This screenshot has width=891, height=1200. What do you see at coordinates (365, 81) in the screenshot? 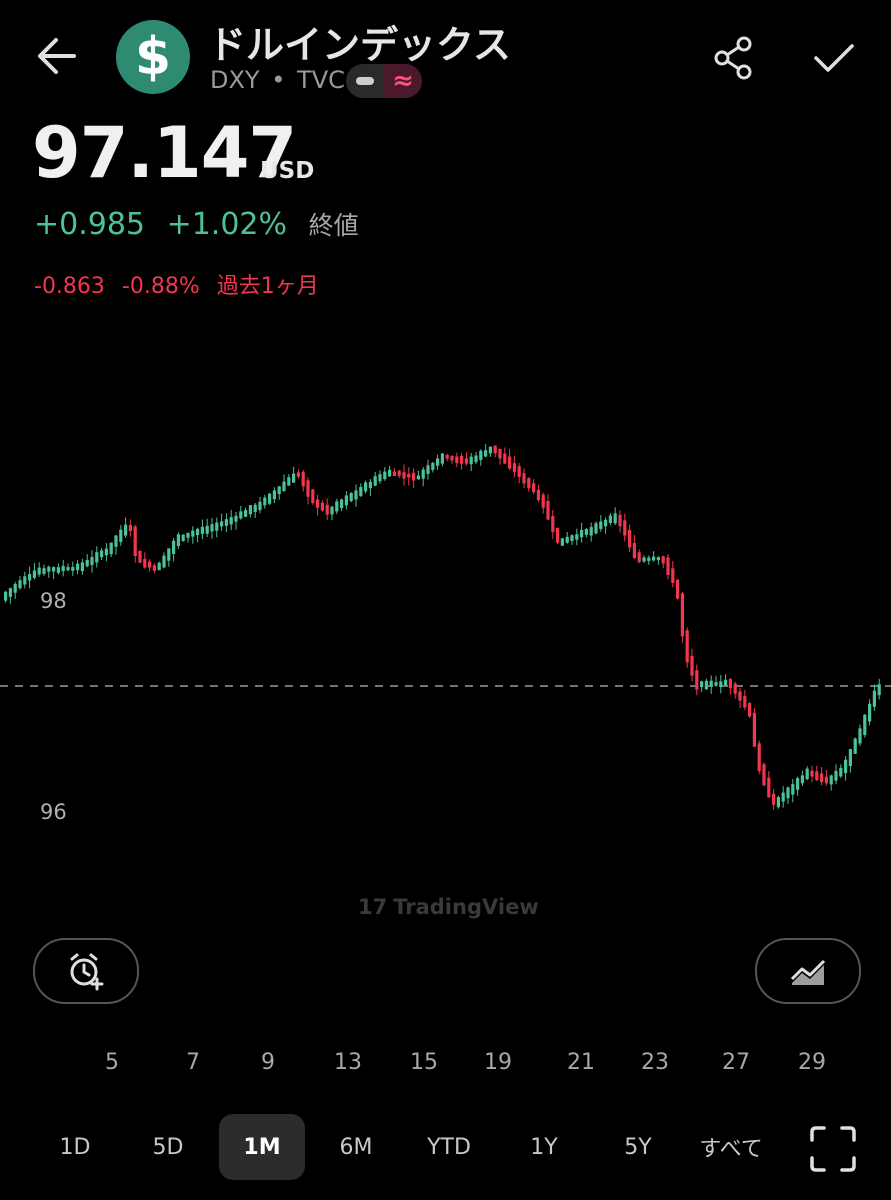
I see `dash-icon` at bounding box center [365, 81].